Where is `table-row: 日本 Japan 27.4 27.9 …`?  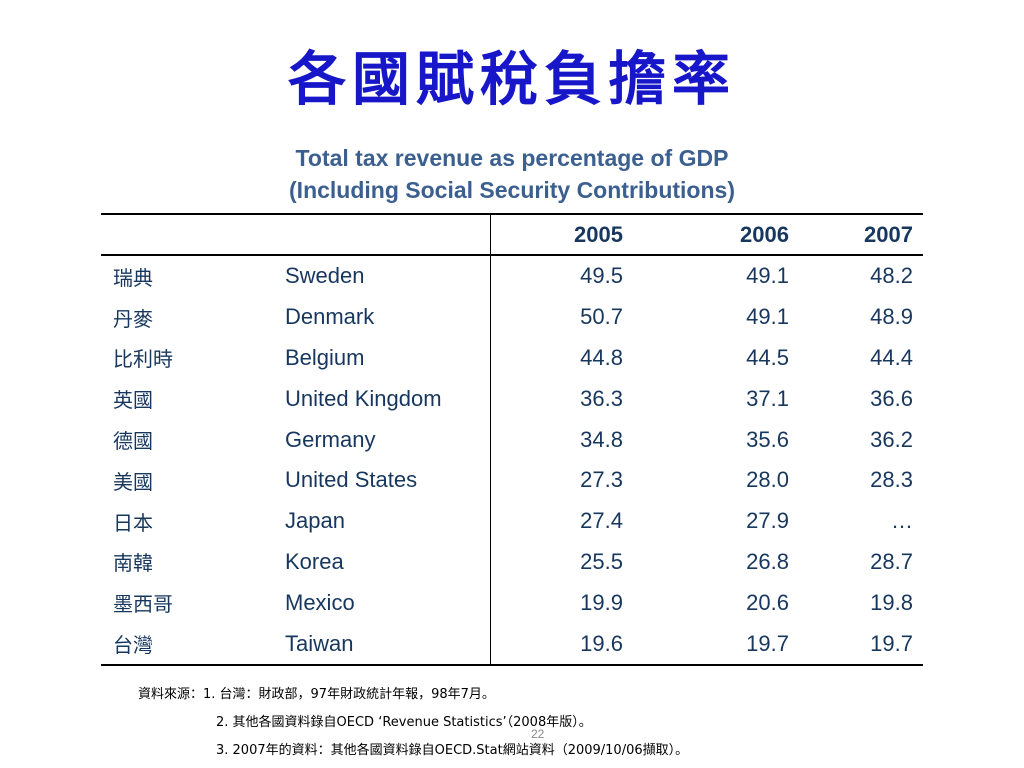
table-row: 日本 Japan 27.4 27.9 … is located at coordinates (512, 521).